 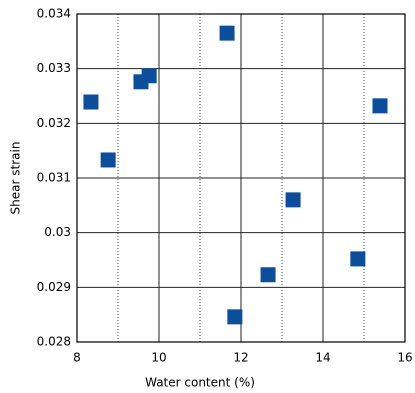 I want to click on y-tick-label: 0.033, so click(x=54, y=68).